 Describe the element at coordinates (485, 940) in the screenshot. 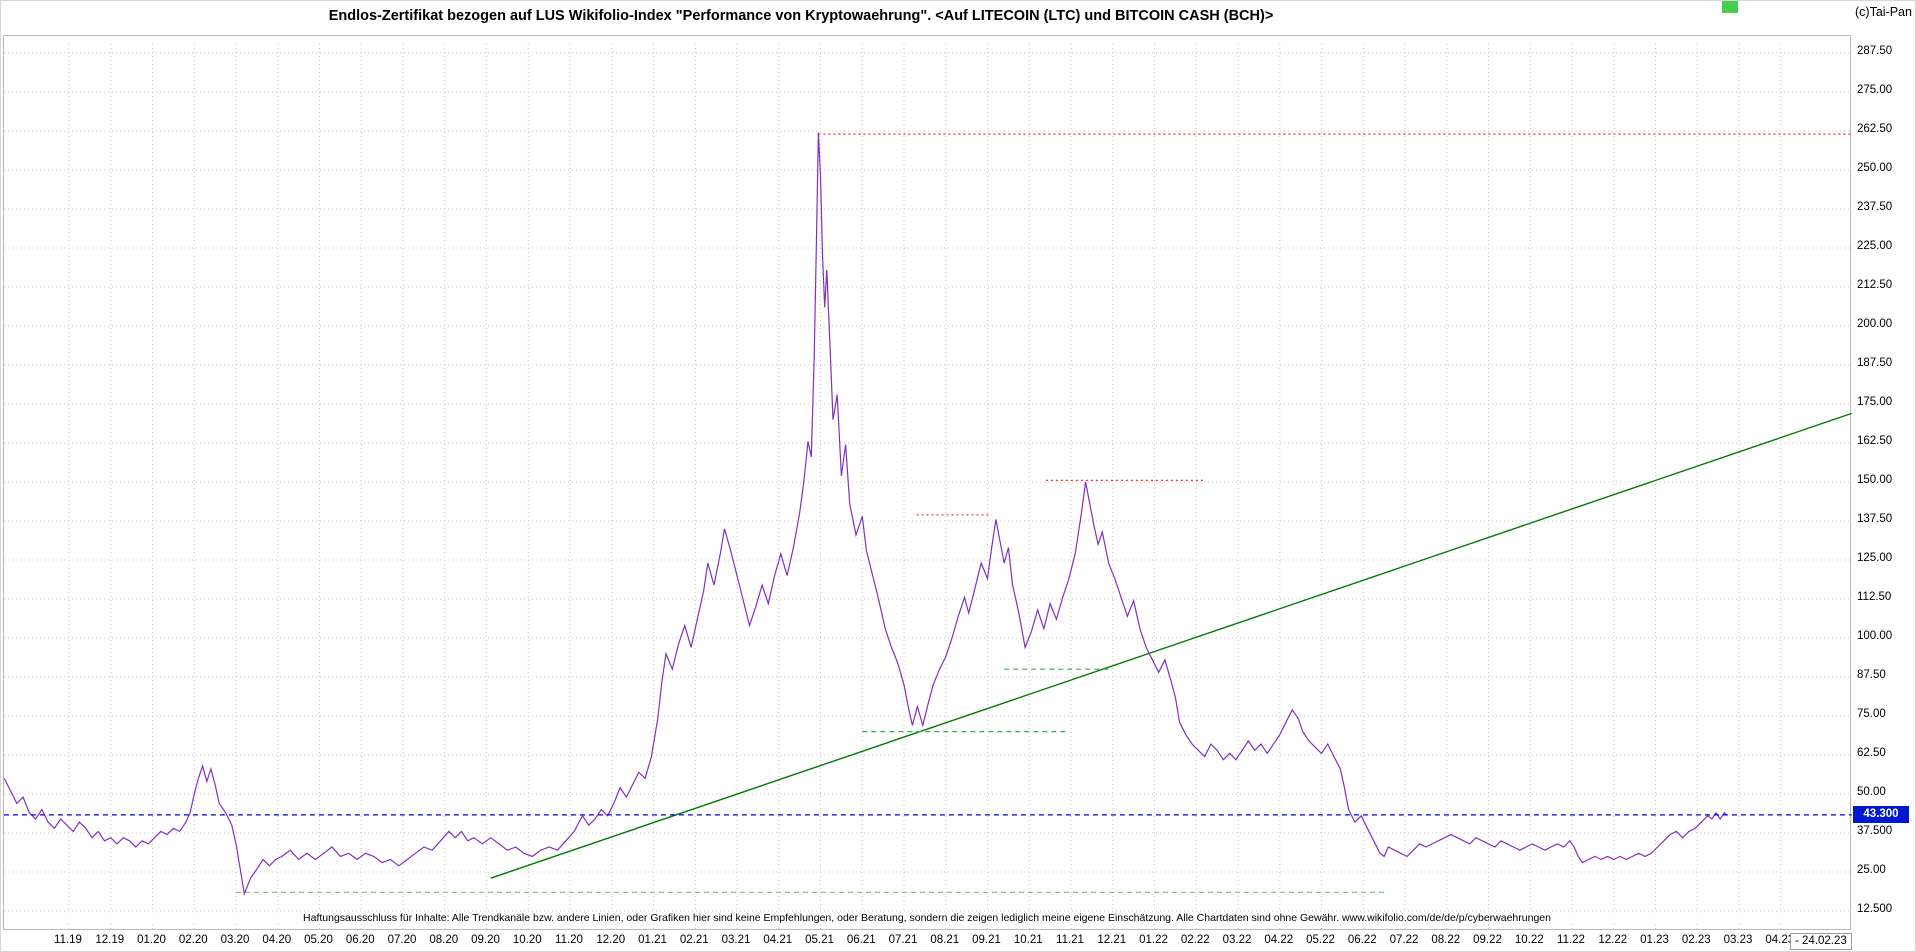

I see `x-axis-label: 09.20` at that location.